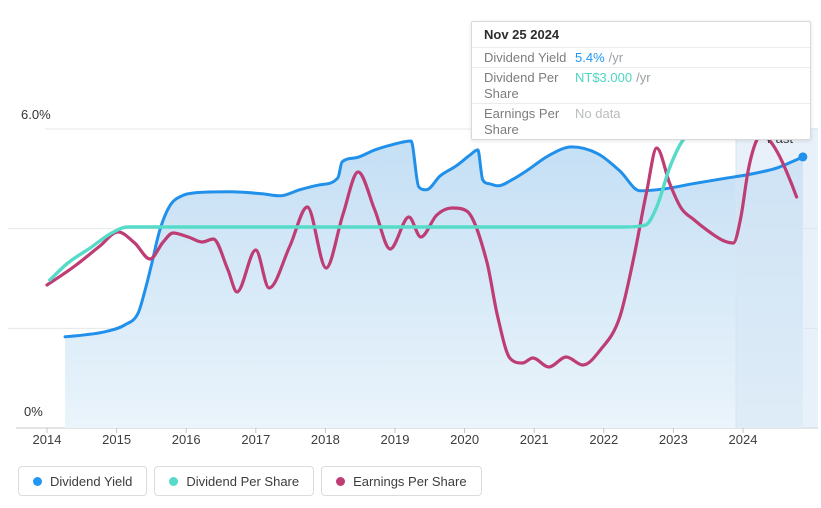 Image resolution: width=821 pixels, height=508 pixels. Describe the element at coordinates (777, 278) in the screenshot. I see `past-band` at that location.